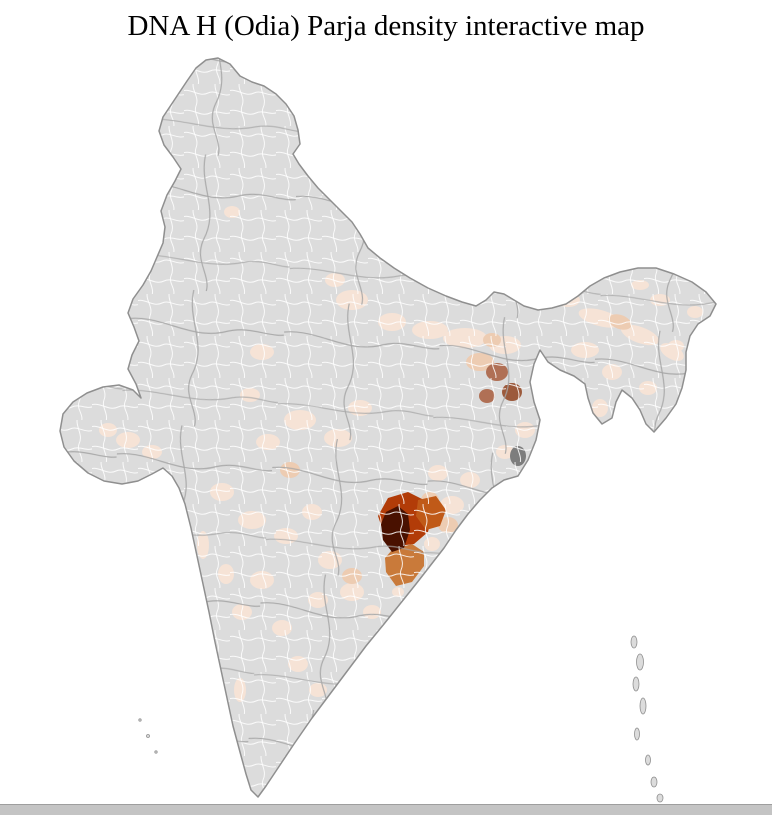 Image resolution: width=772 pixels, height=815 pixels. I want to click on lakshadweep-islands, so click(148, 736).